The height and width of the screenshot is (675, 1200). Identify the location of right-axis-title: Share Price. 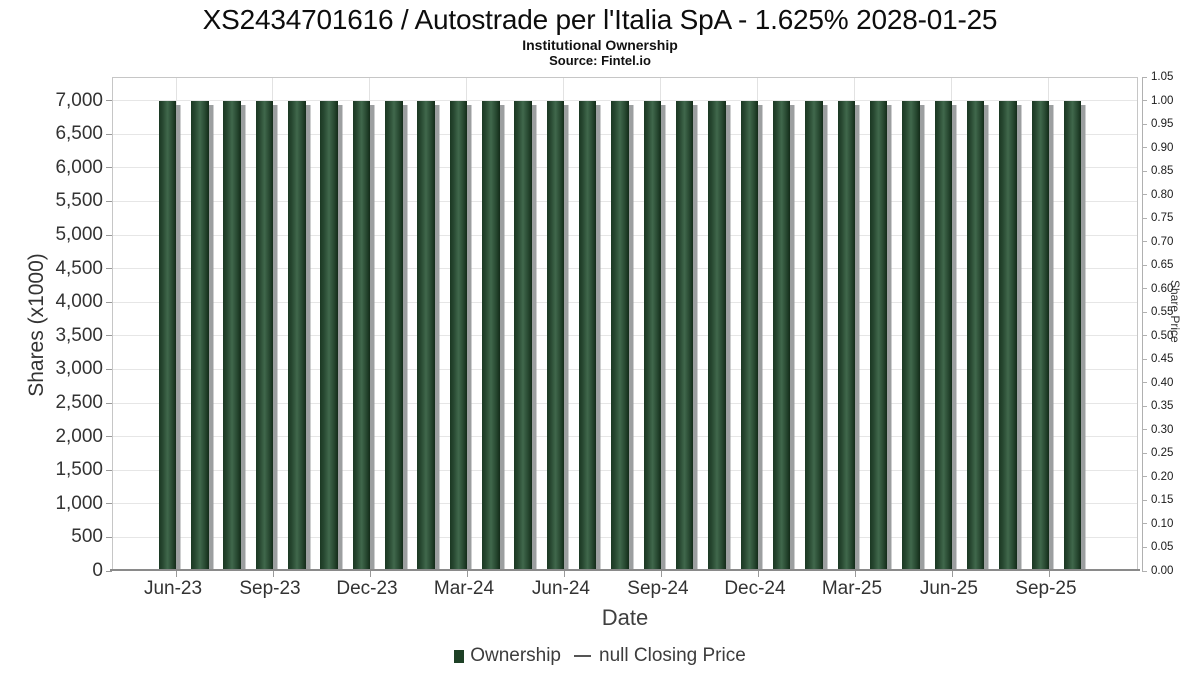
(1175, 311).